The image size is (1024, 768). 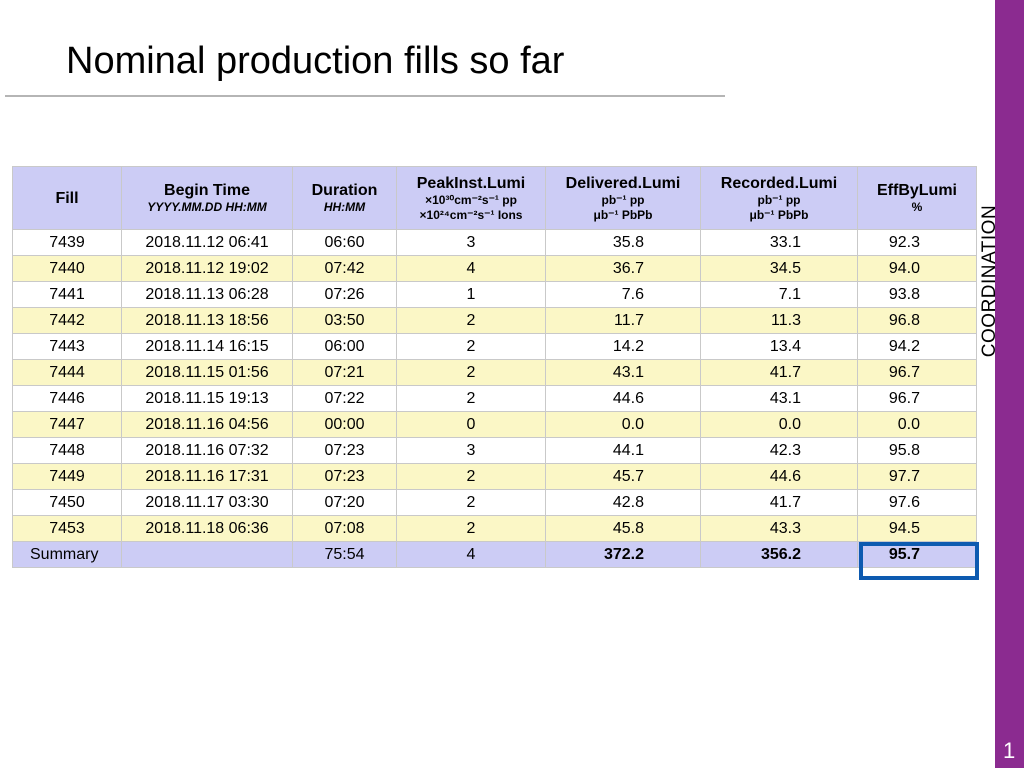 What do you see at coordinates (917, 502) in the screenshot?
I see `cell-eff: 97.6` at bounding box center [917, 502].